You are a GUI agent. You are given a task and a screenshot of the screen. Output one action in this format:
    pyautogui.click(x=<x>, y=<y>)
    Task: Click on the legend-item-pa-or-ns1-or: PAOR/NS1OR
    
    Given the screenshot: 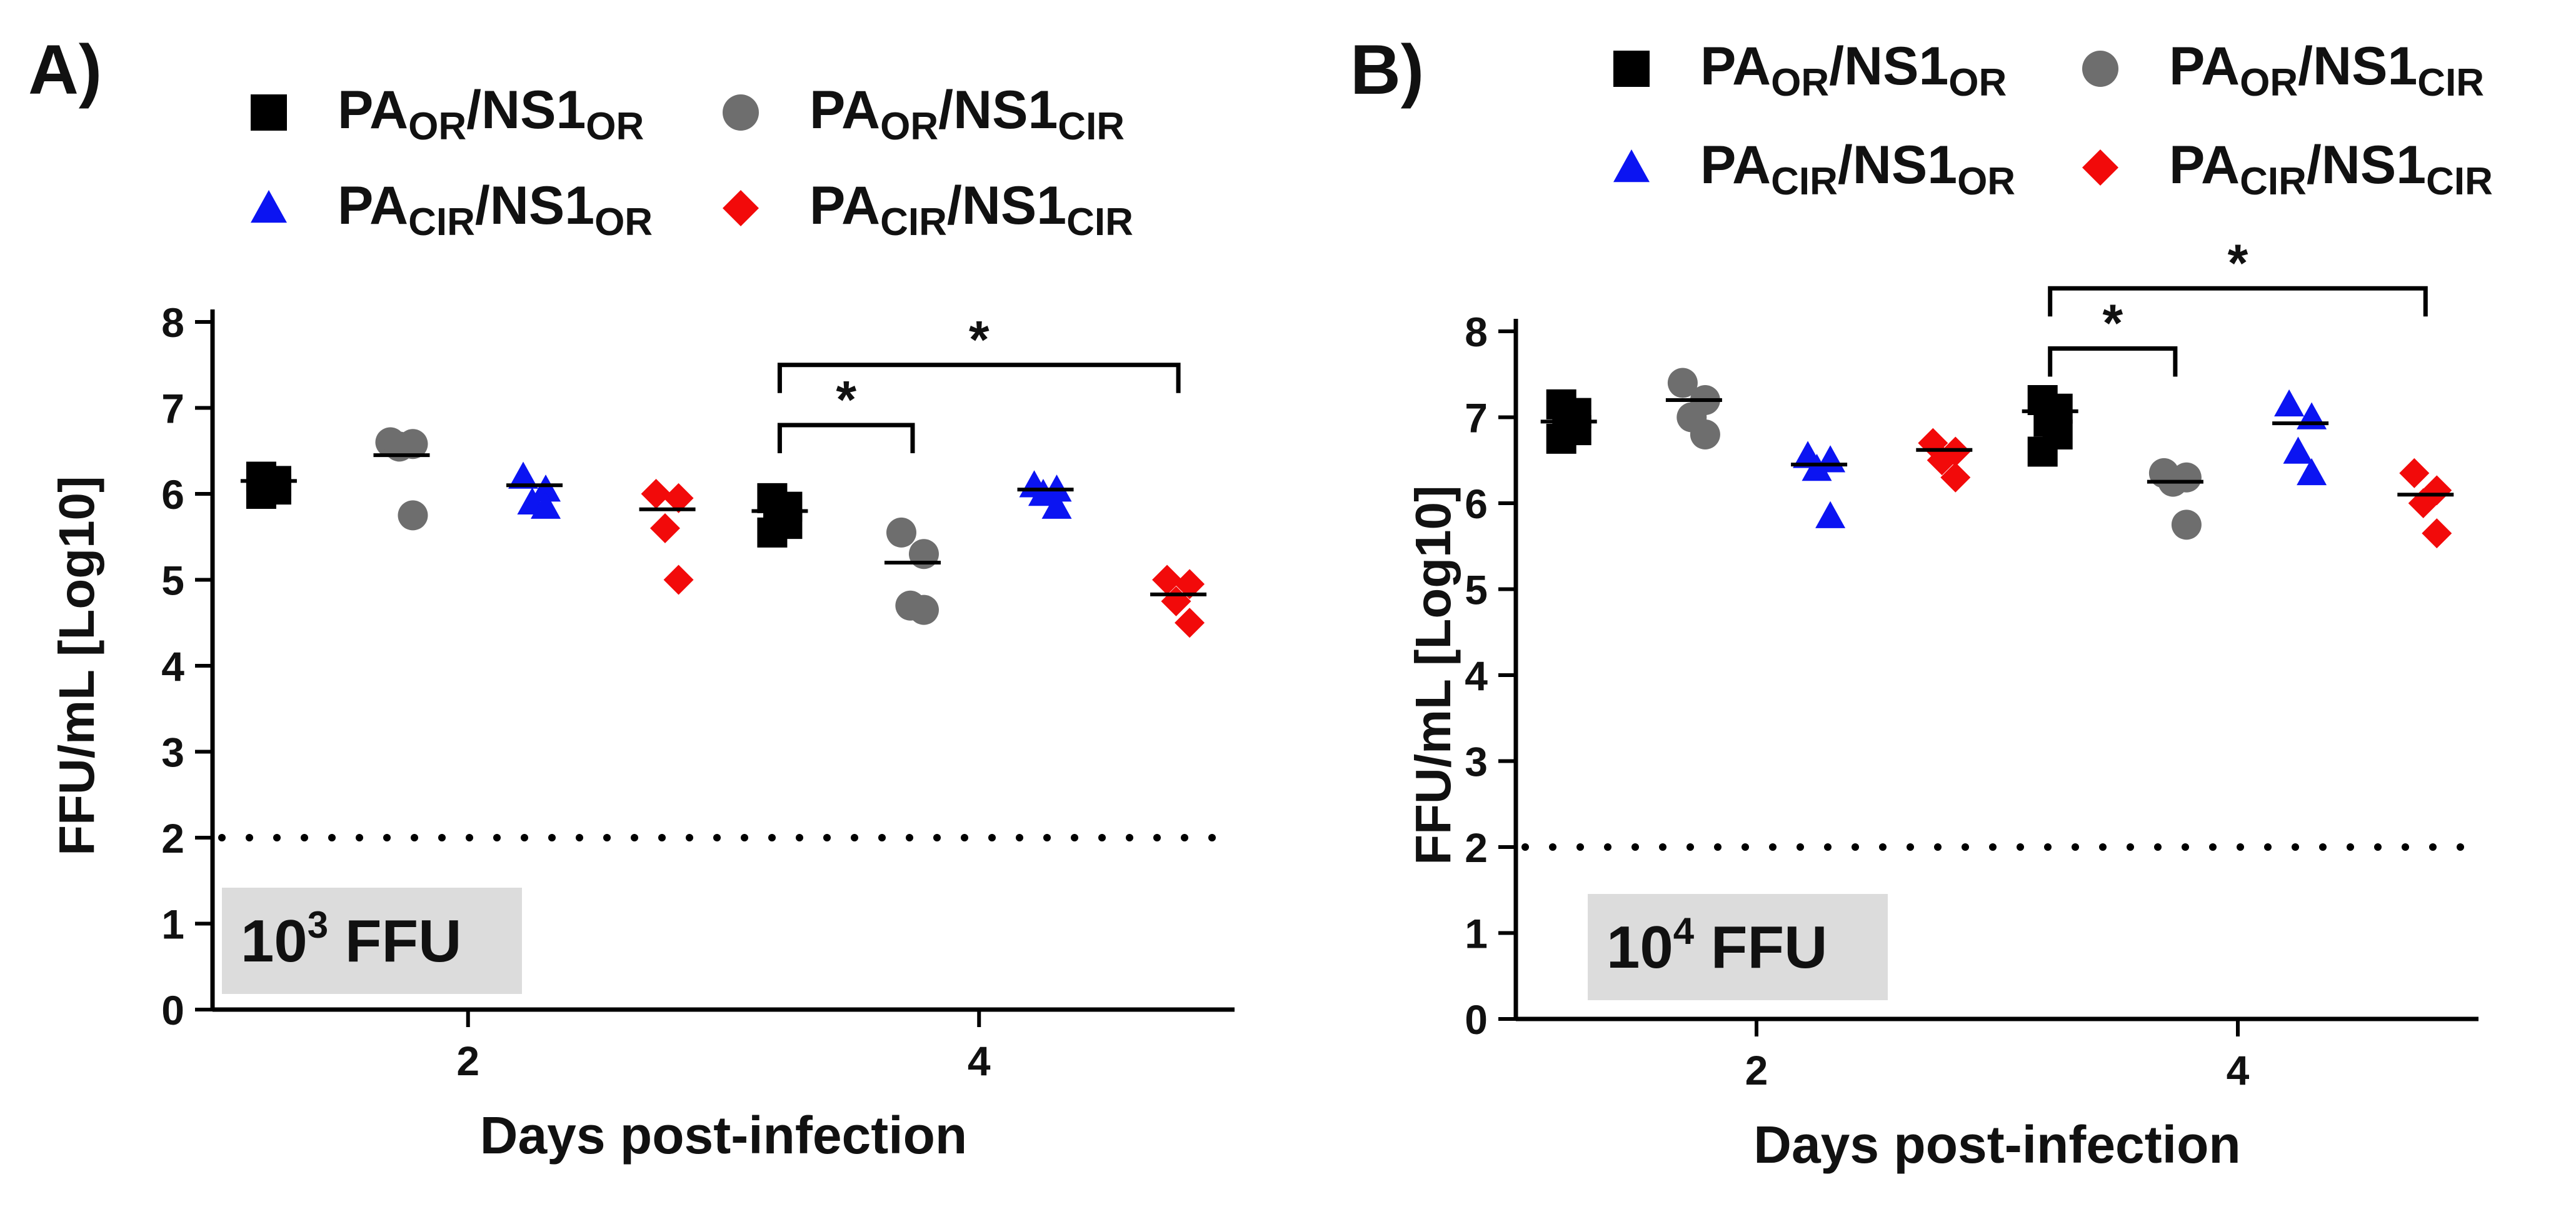 What is the action you would take?
    pyautogui.click(x=447, y=114)
    